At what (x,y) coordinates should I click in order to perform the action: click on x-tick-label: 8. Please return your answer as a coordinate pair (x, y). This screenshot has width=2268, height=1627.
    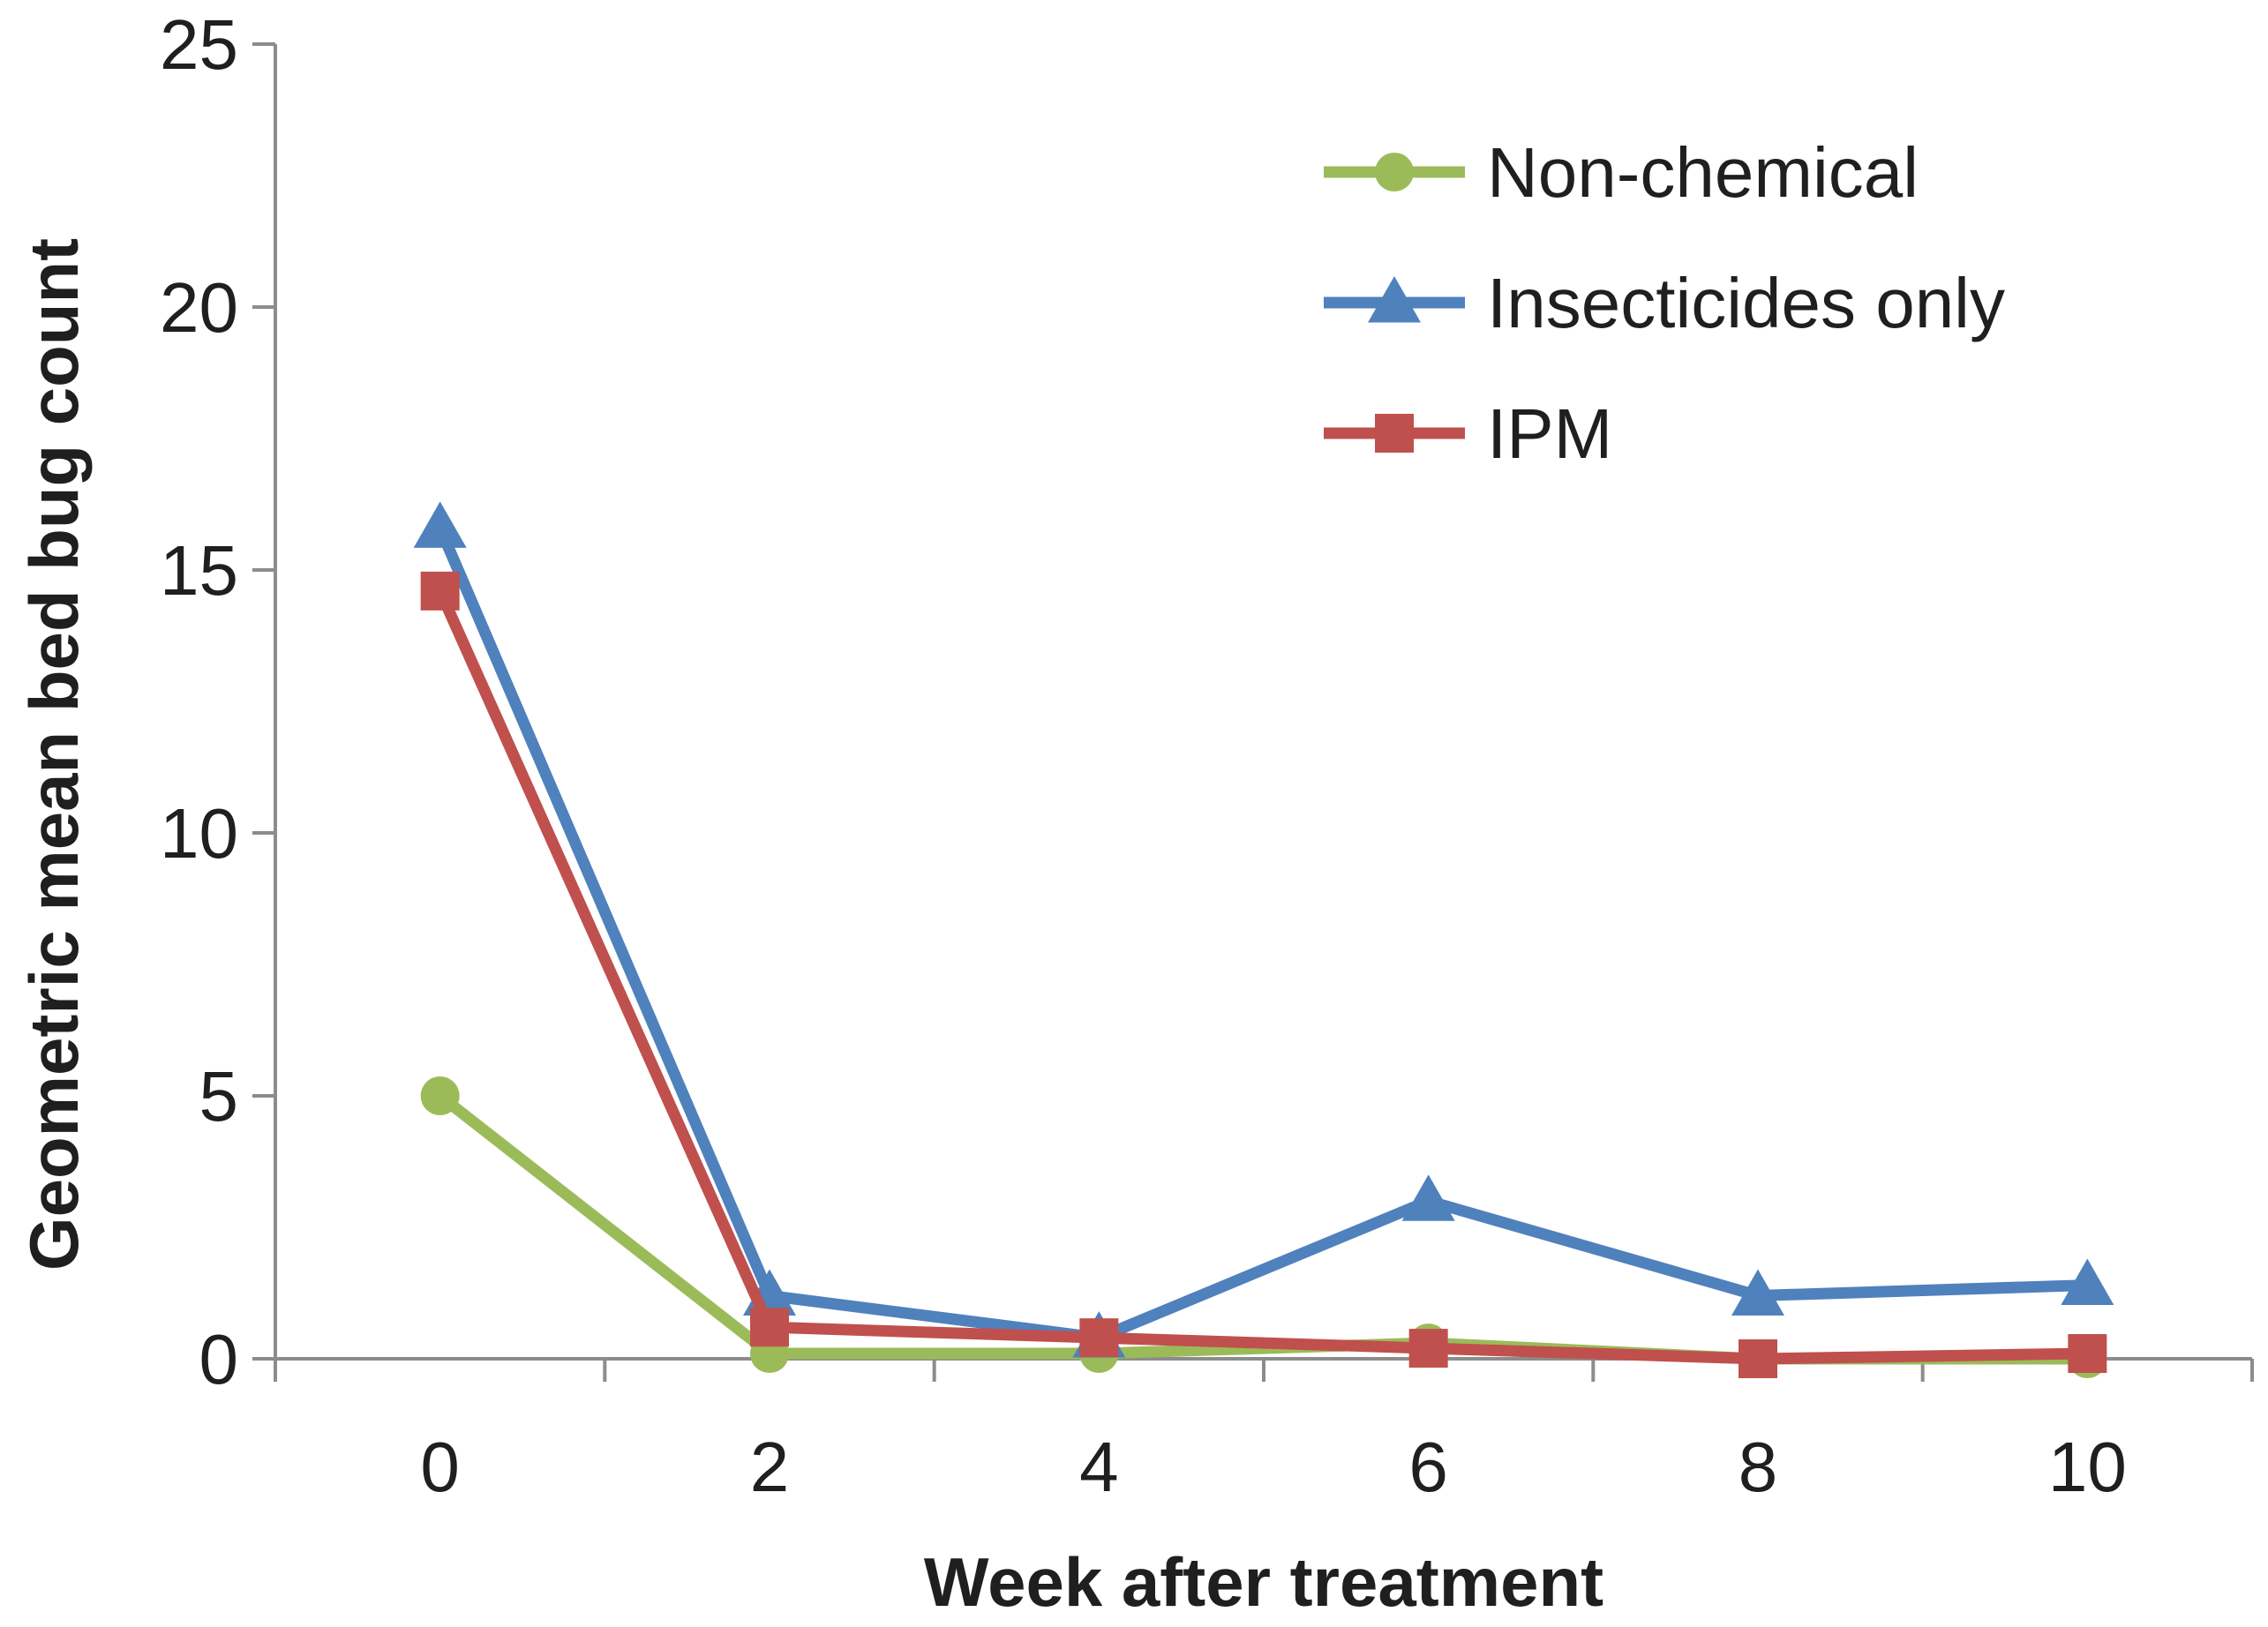
    Looking at the image, I should click on (1758, 1467).